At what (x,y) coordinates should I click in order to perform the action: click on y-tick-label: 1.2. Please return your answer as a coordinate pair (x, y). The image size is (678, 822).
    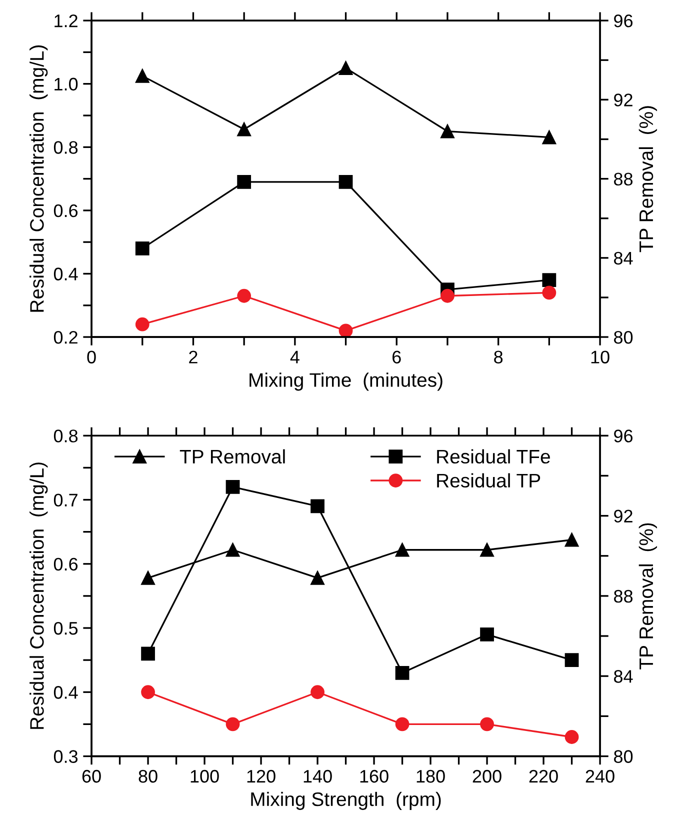
    Looking at the image, I should click on (66, 21).